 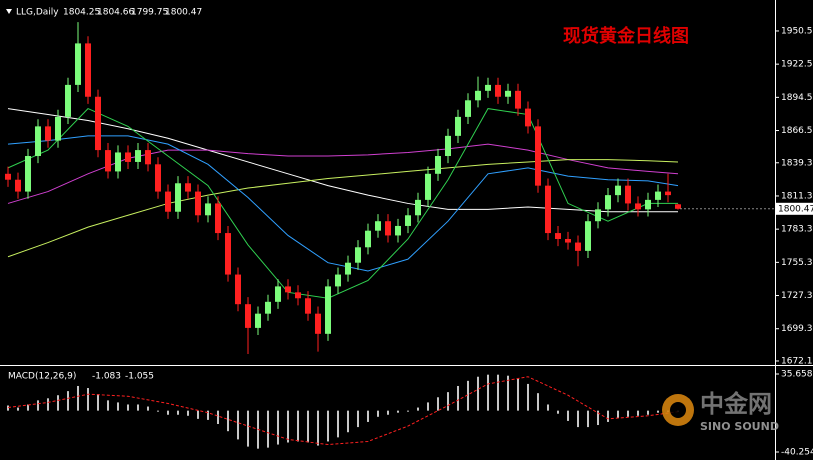 I want to click on y-tick-label: 1922.50, so click(x=797, y=65).